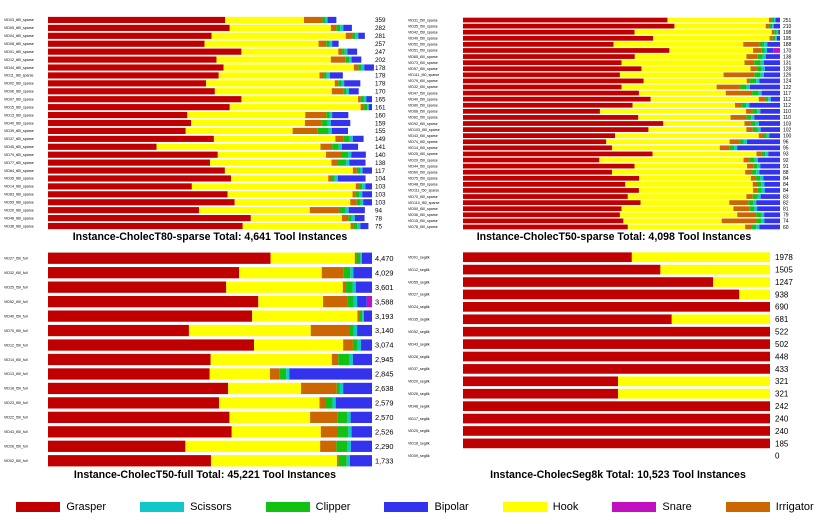  Describe the element at coordinates (782, 369) in the screenshot. I see `row-total-seg8k: 433` at that location.